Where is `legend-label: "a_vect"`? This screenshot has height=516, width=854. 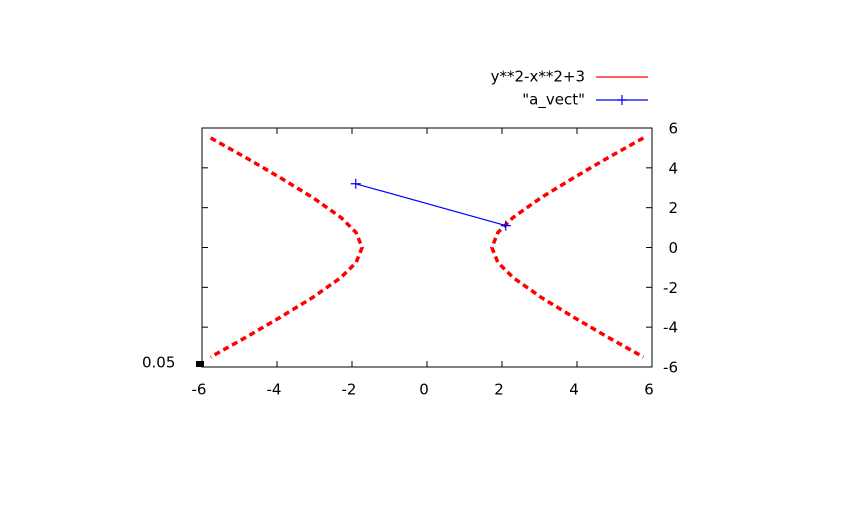 legend-label: "a_vect" is located at coordinates (553, 100).